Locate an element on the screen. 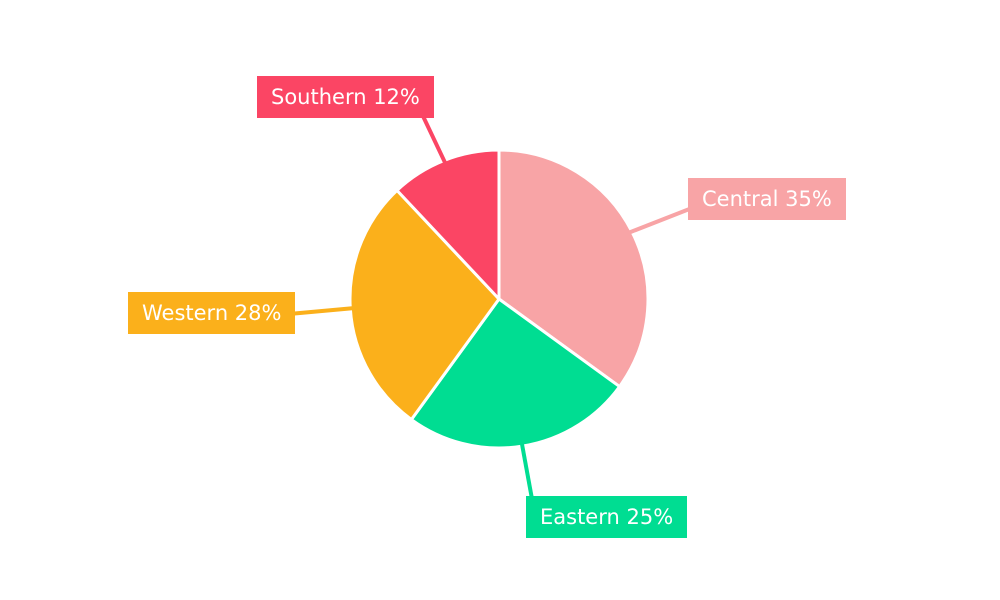 This screenshot has height=600, width=1000. leader-line-central is located at coordinates (661, 220).